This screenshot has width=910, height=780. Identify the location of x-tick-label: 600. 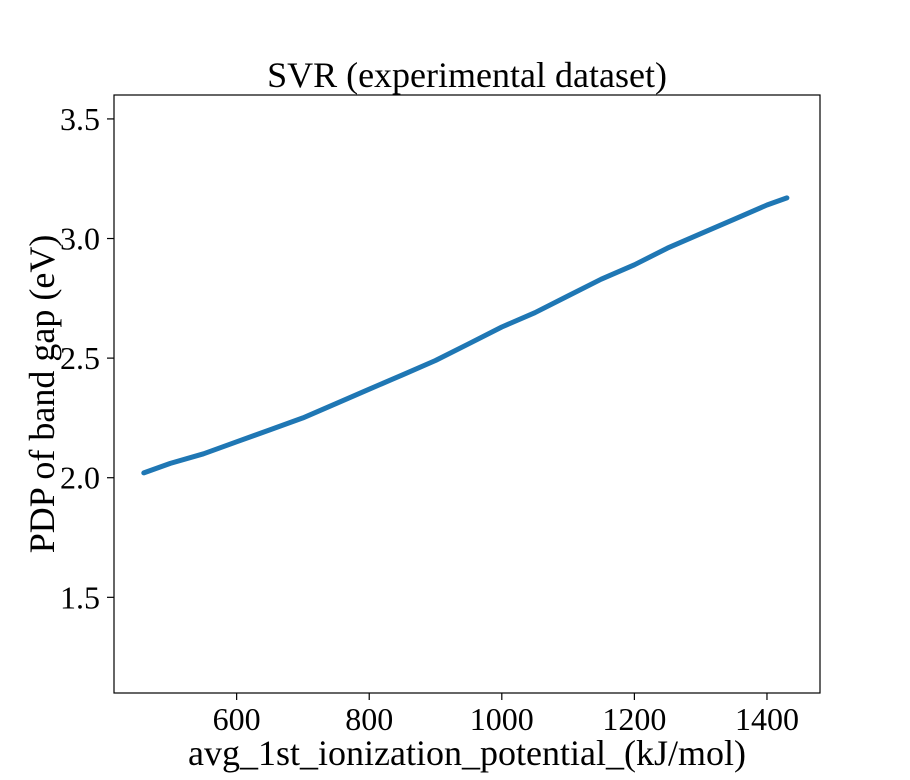
(237, 719).